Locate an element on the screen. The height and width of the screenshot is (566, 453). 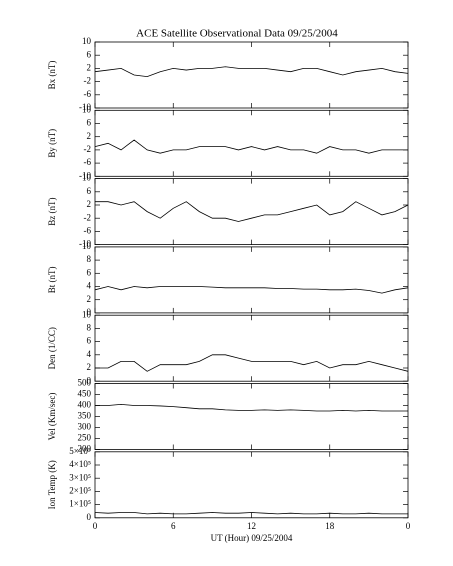
y-tick-label: 500 is located at coordinates (85, 383).